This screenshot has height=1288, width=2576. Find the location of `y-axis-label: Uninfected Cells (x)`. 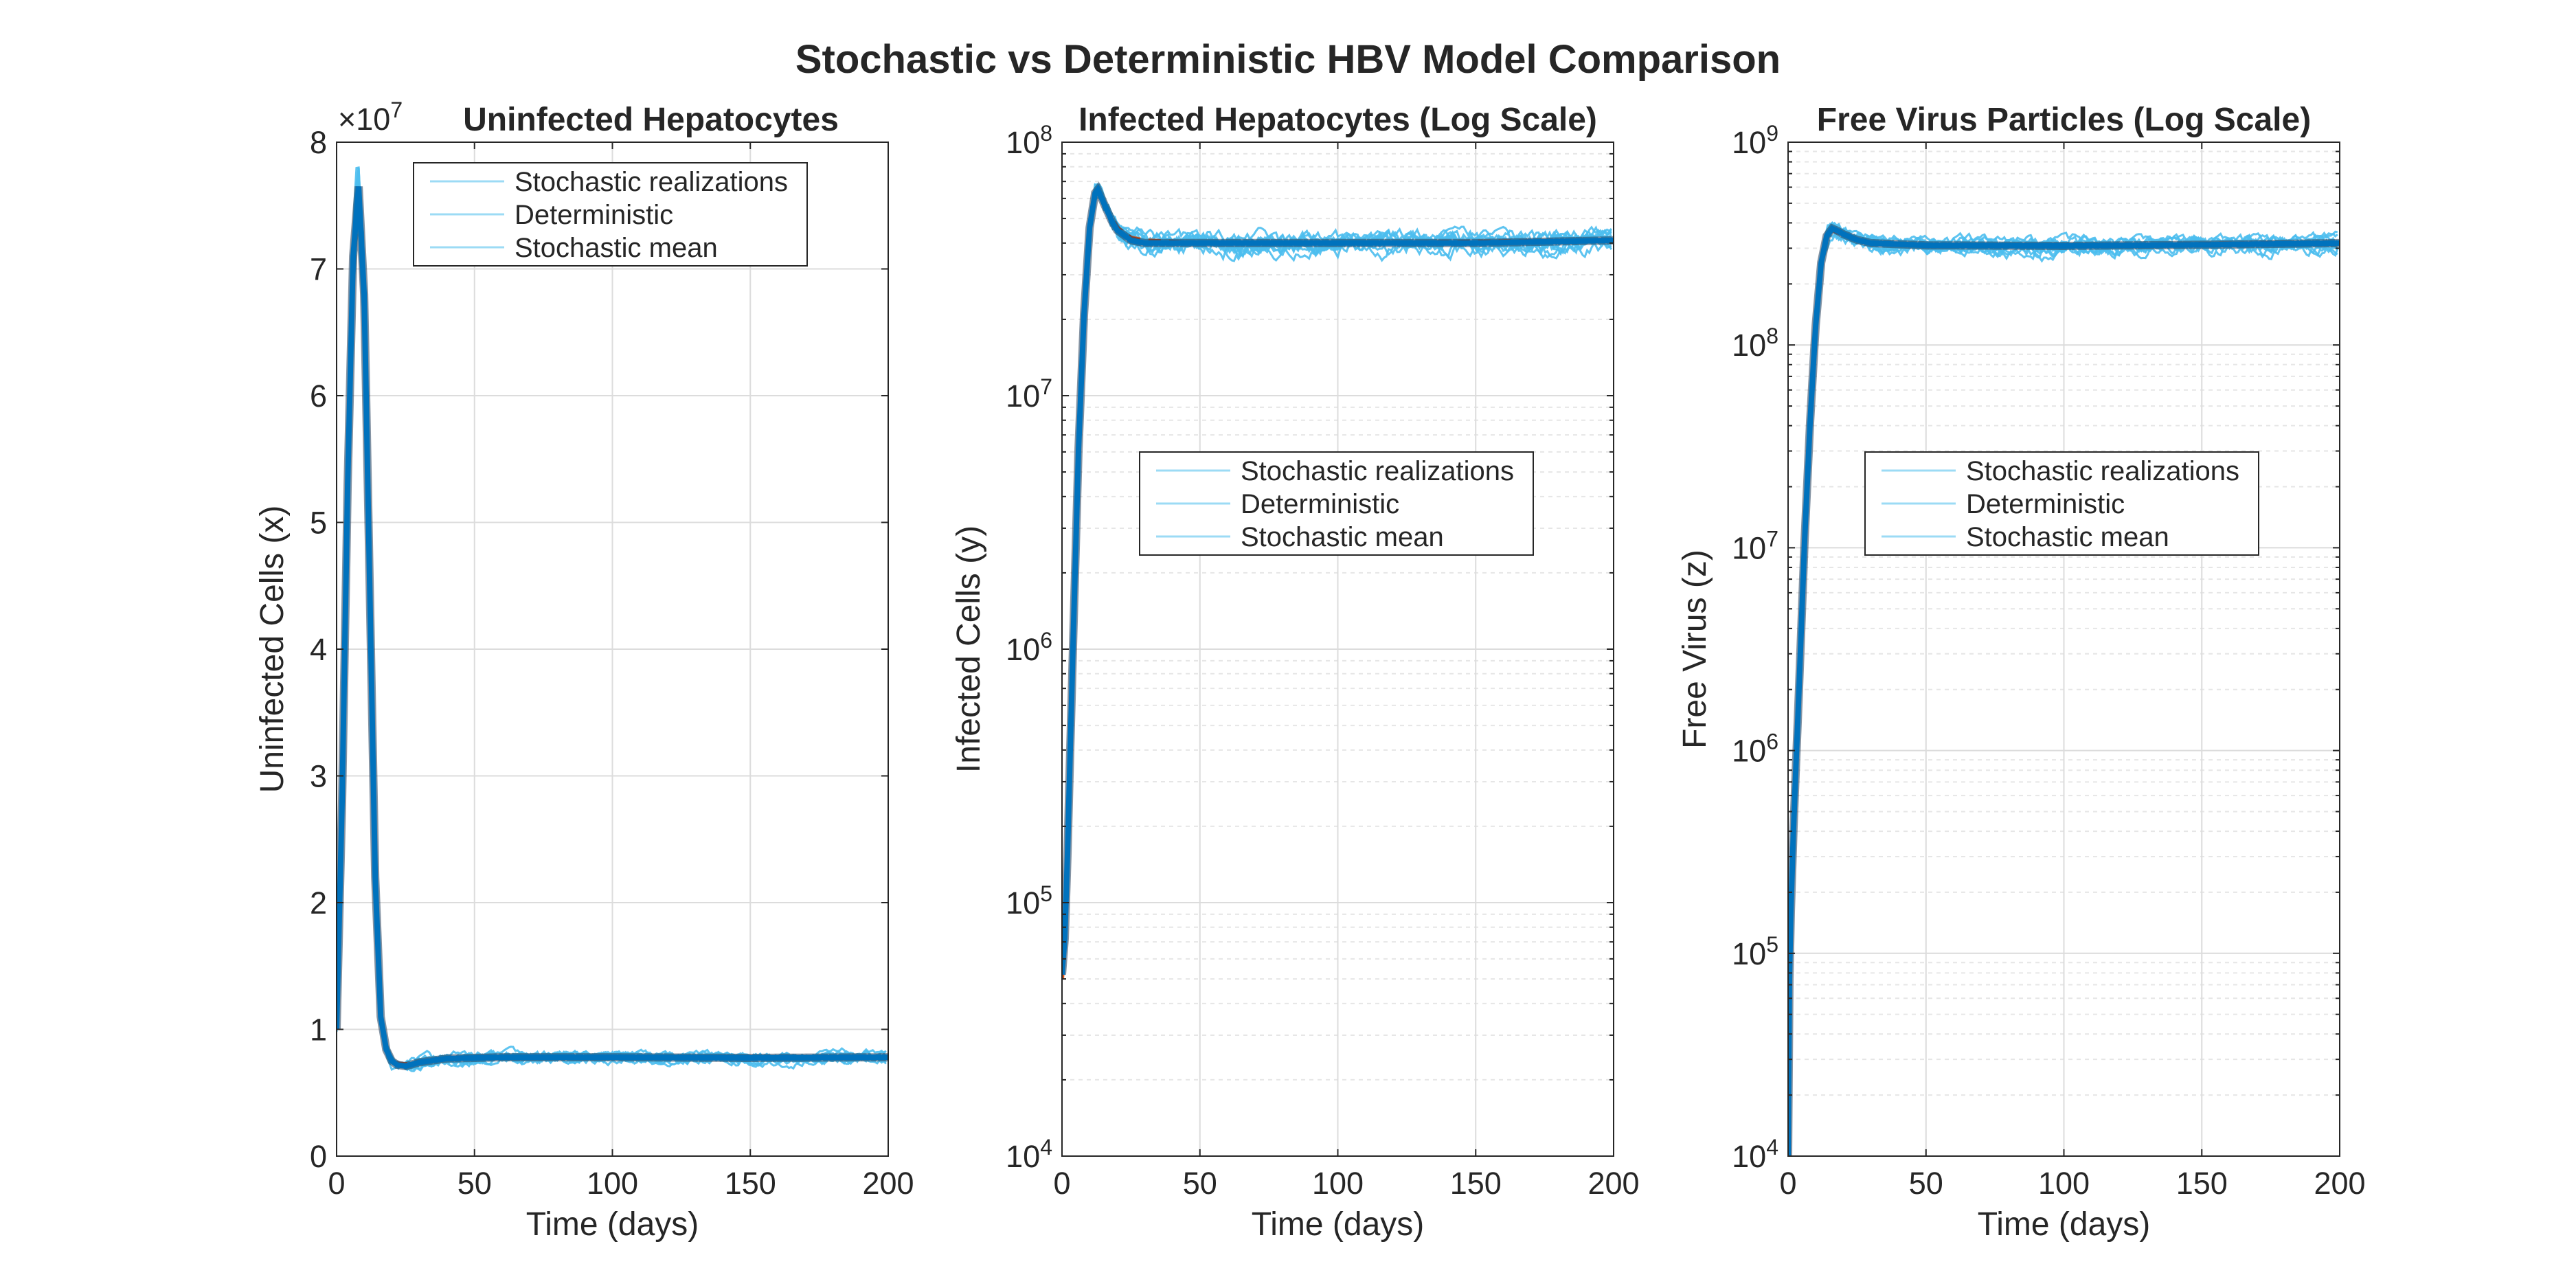

y-axis-label: Uninfected Cells (x) is located at coordinates (272, 649).